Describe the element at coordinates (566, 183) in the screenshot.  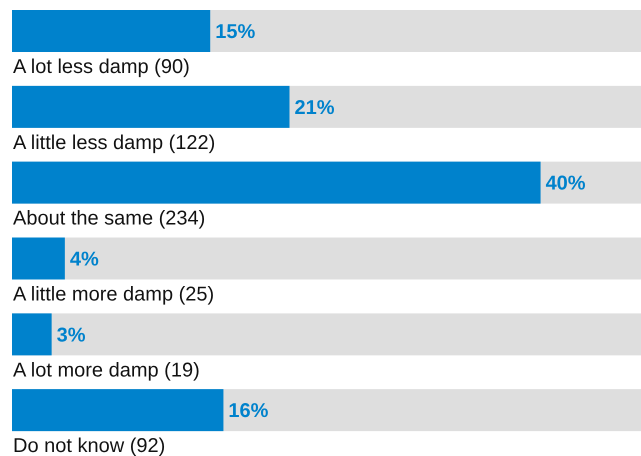
I see `data-label: 40%` at that location.